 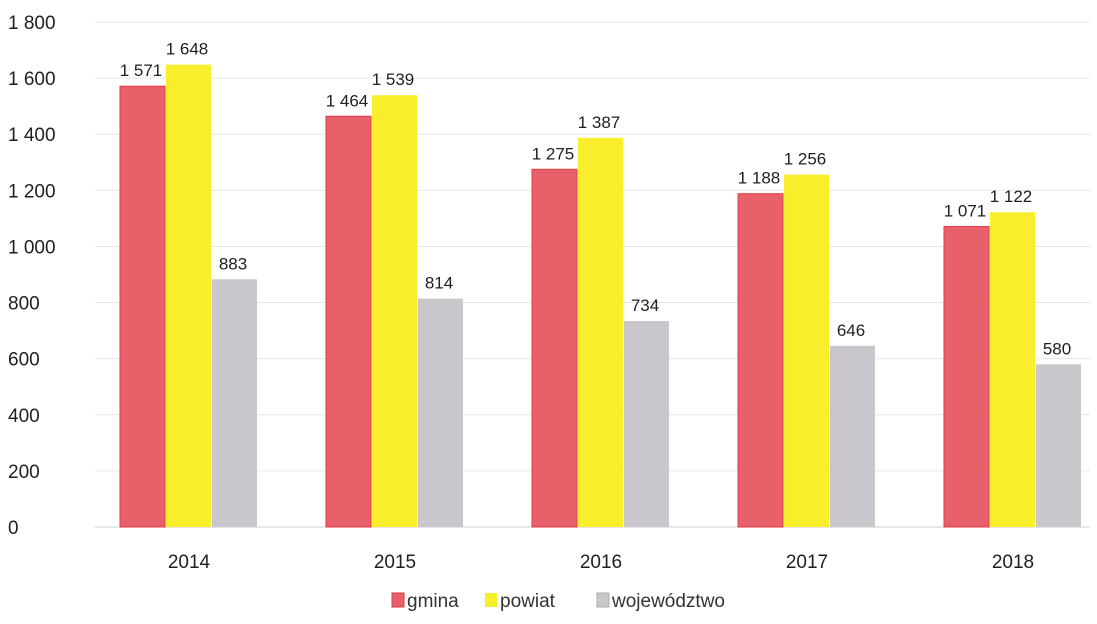 What do you see at coordinates (645, 305) in the screenshot?
I see `data-label-wojewodztwo-2016: 734` at bounding box center [645, 305].